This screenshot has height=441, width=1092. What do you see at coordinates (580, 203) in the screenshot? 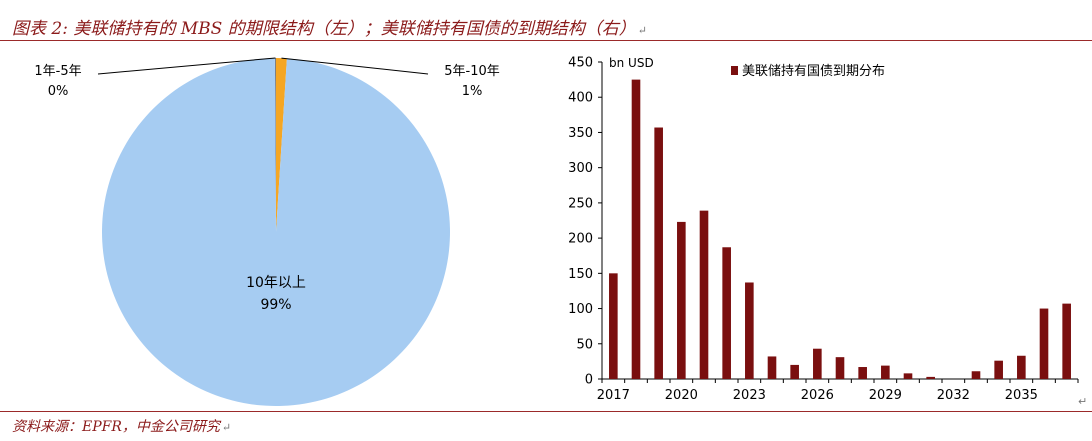
I see `y-tick-label: 250` at bounding box center [580, 203].